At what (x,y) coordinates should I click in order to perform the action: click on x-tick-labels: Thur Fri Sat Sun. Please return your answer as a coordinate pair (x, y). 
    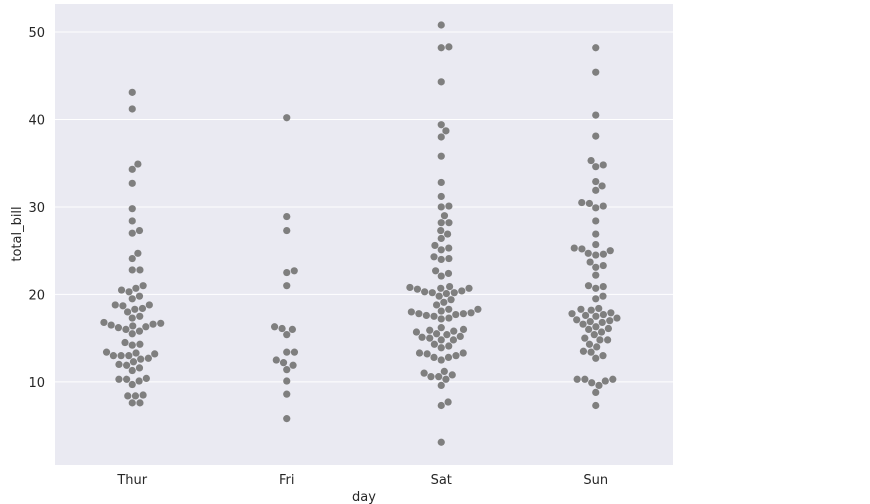
    Looking at the image, I should click on (362, 480).